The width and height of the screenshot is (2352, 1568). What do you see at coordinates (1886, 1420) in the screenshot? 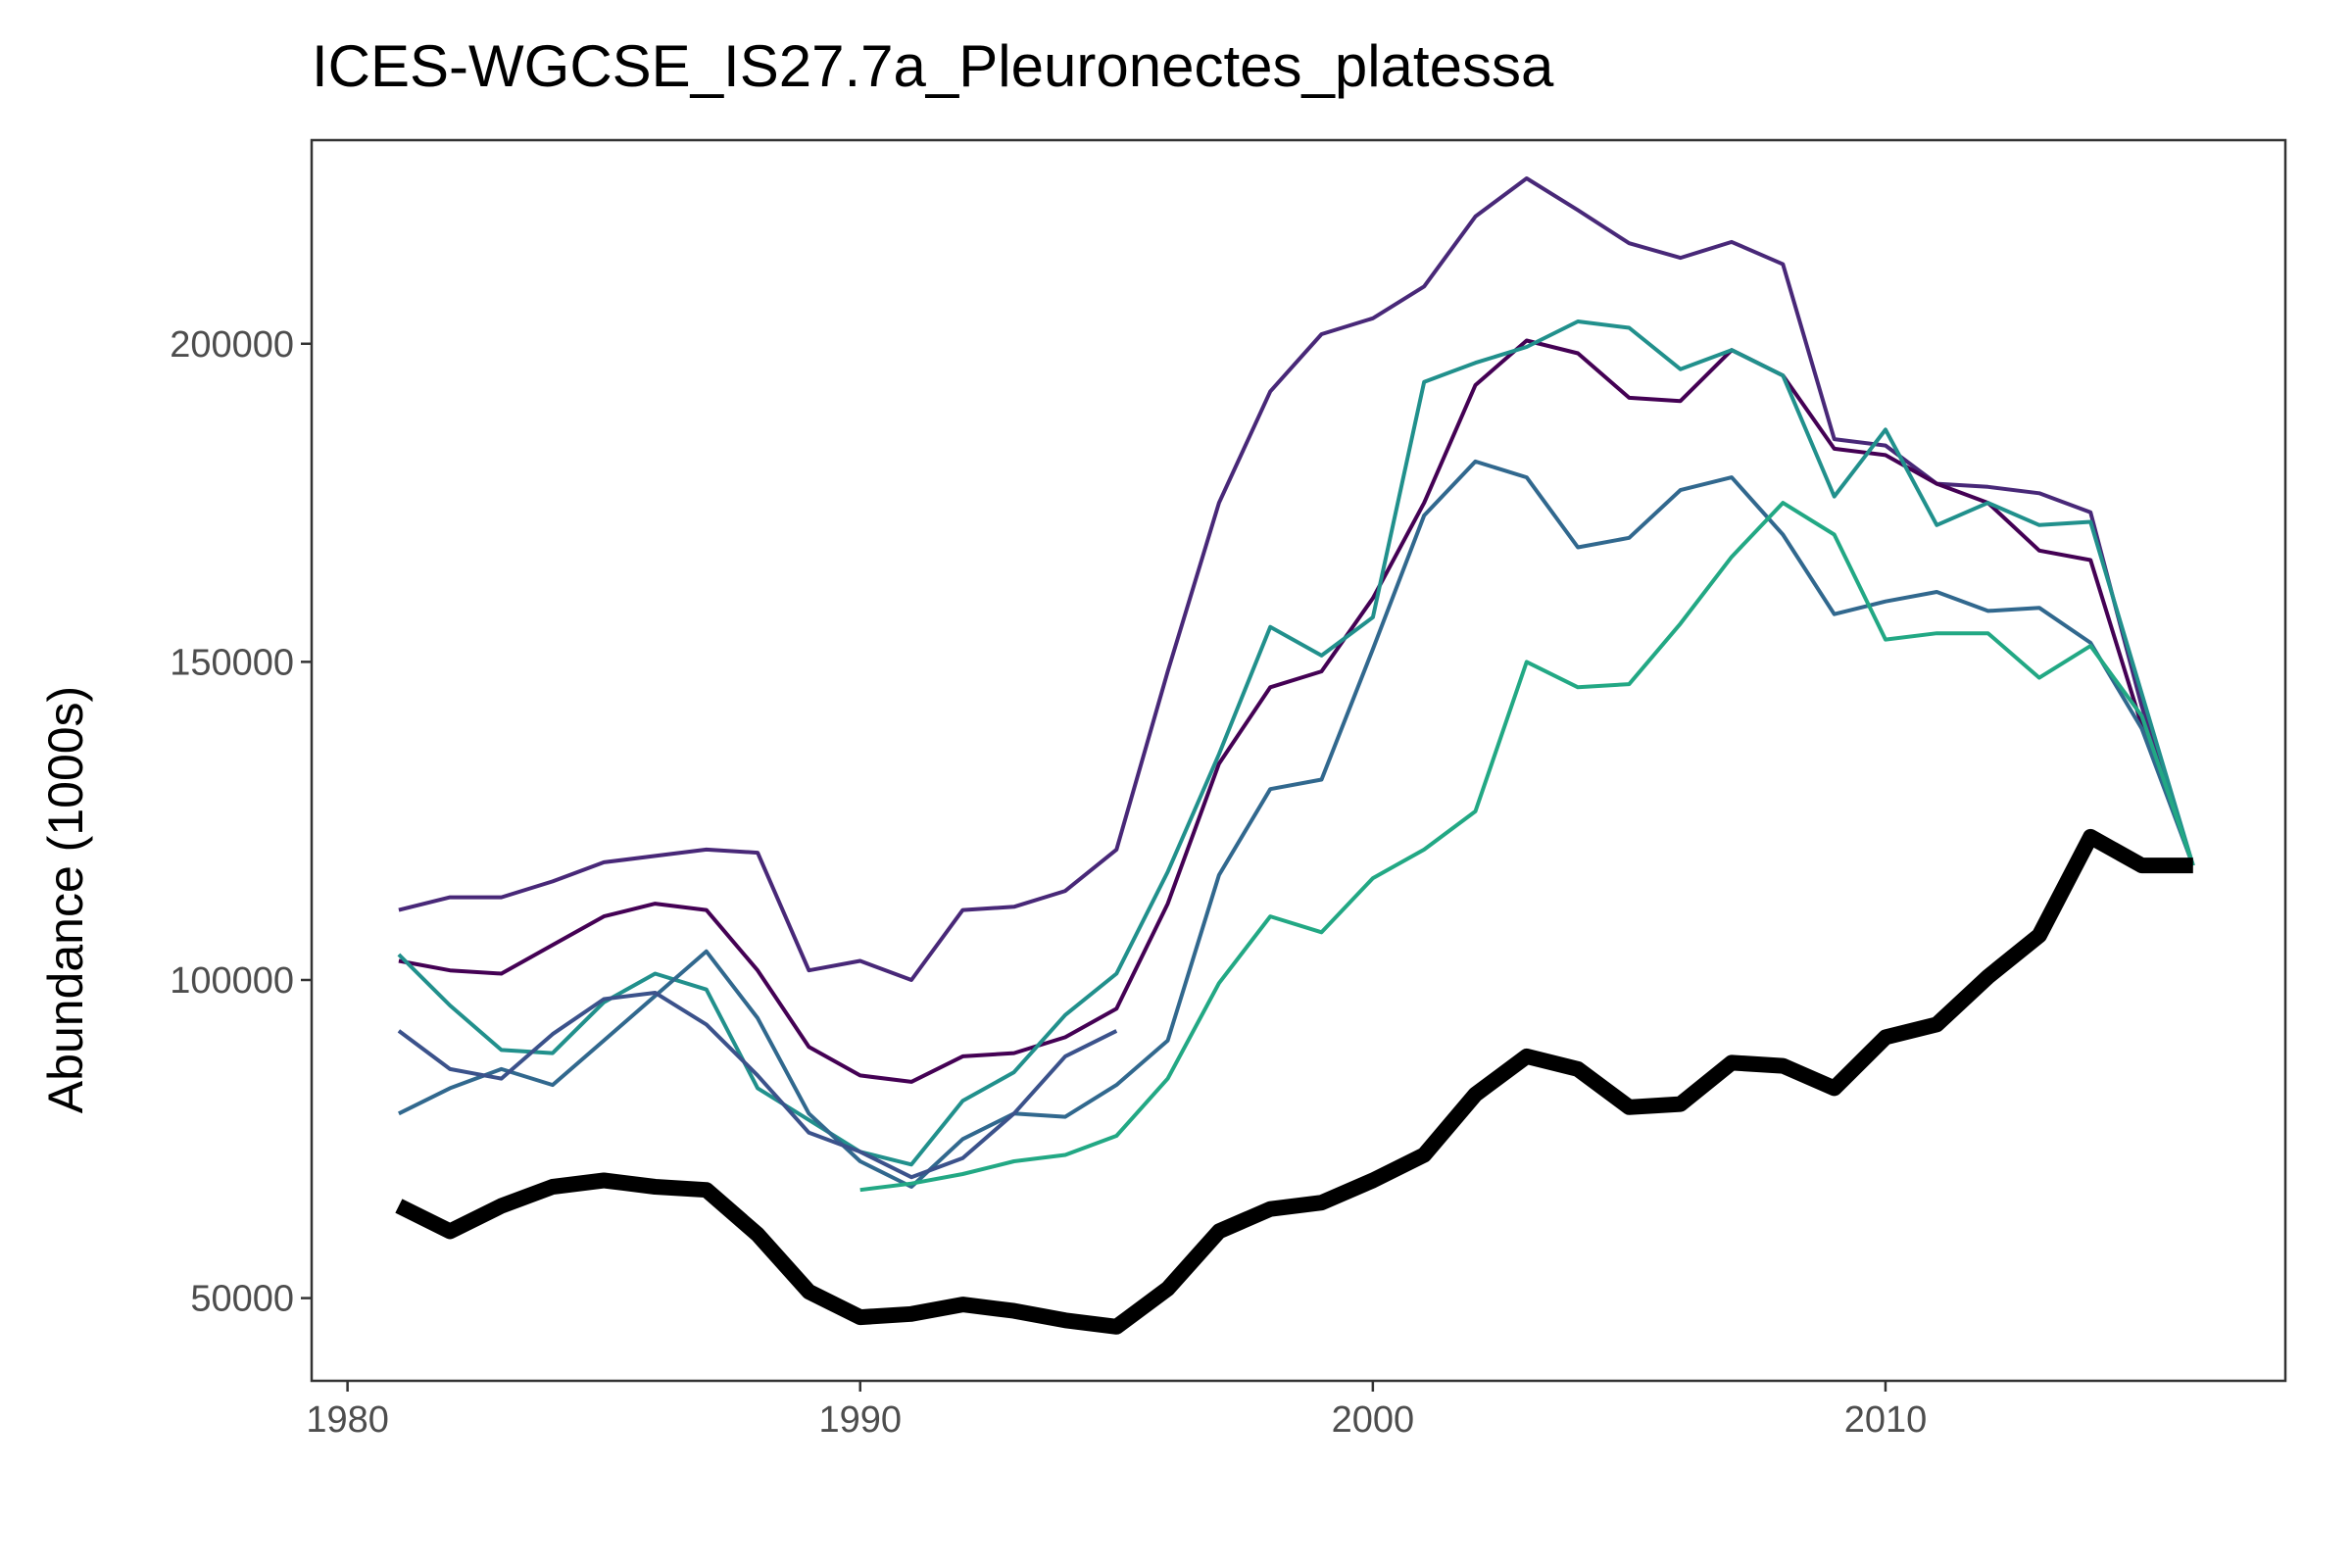
I see `x-tick-label: 2010` at bounding box center [1886, 1420].